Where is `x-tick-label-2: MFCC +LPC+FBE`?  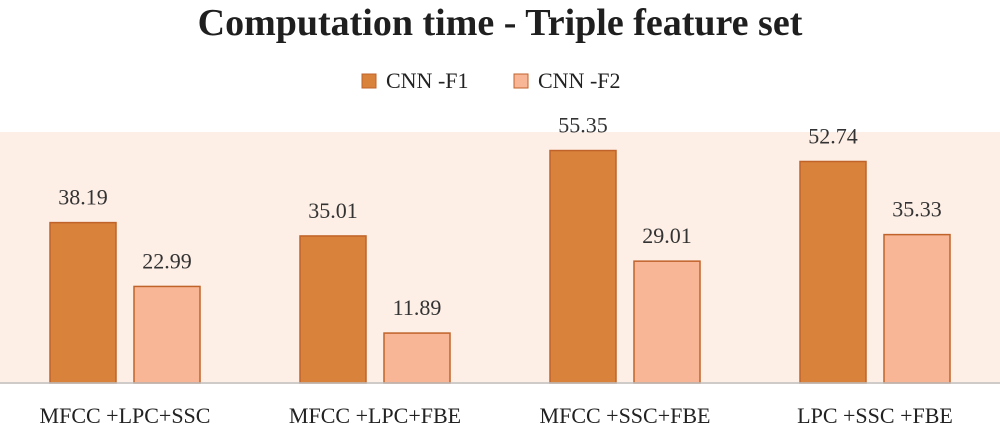
x-tick-label-2: MFCC +LPC+FBE is located at coordinates (375, 415).